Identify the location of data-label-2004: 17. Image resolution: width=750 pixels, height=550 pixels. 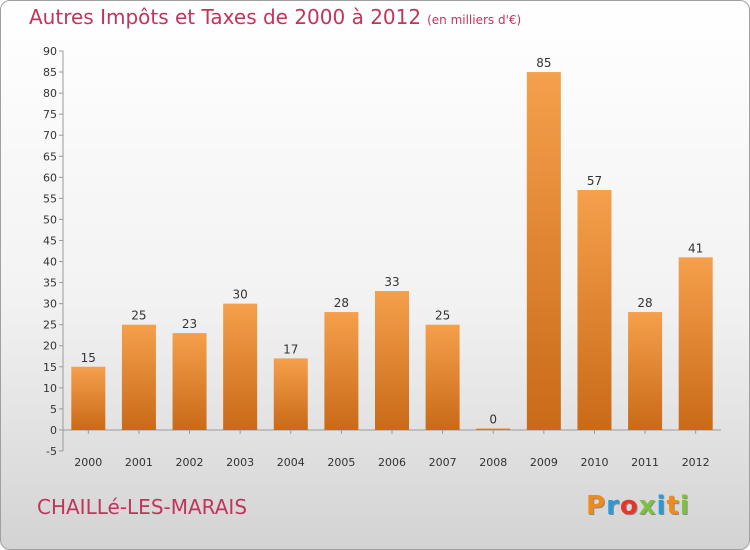
(290, 349).